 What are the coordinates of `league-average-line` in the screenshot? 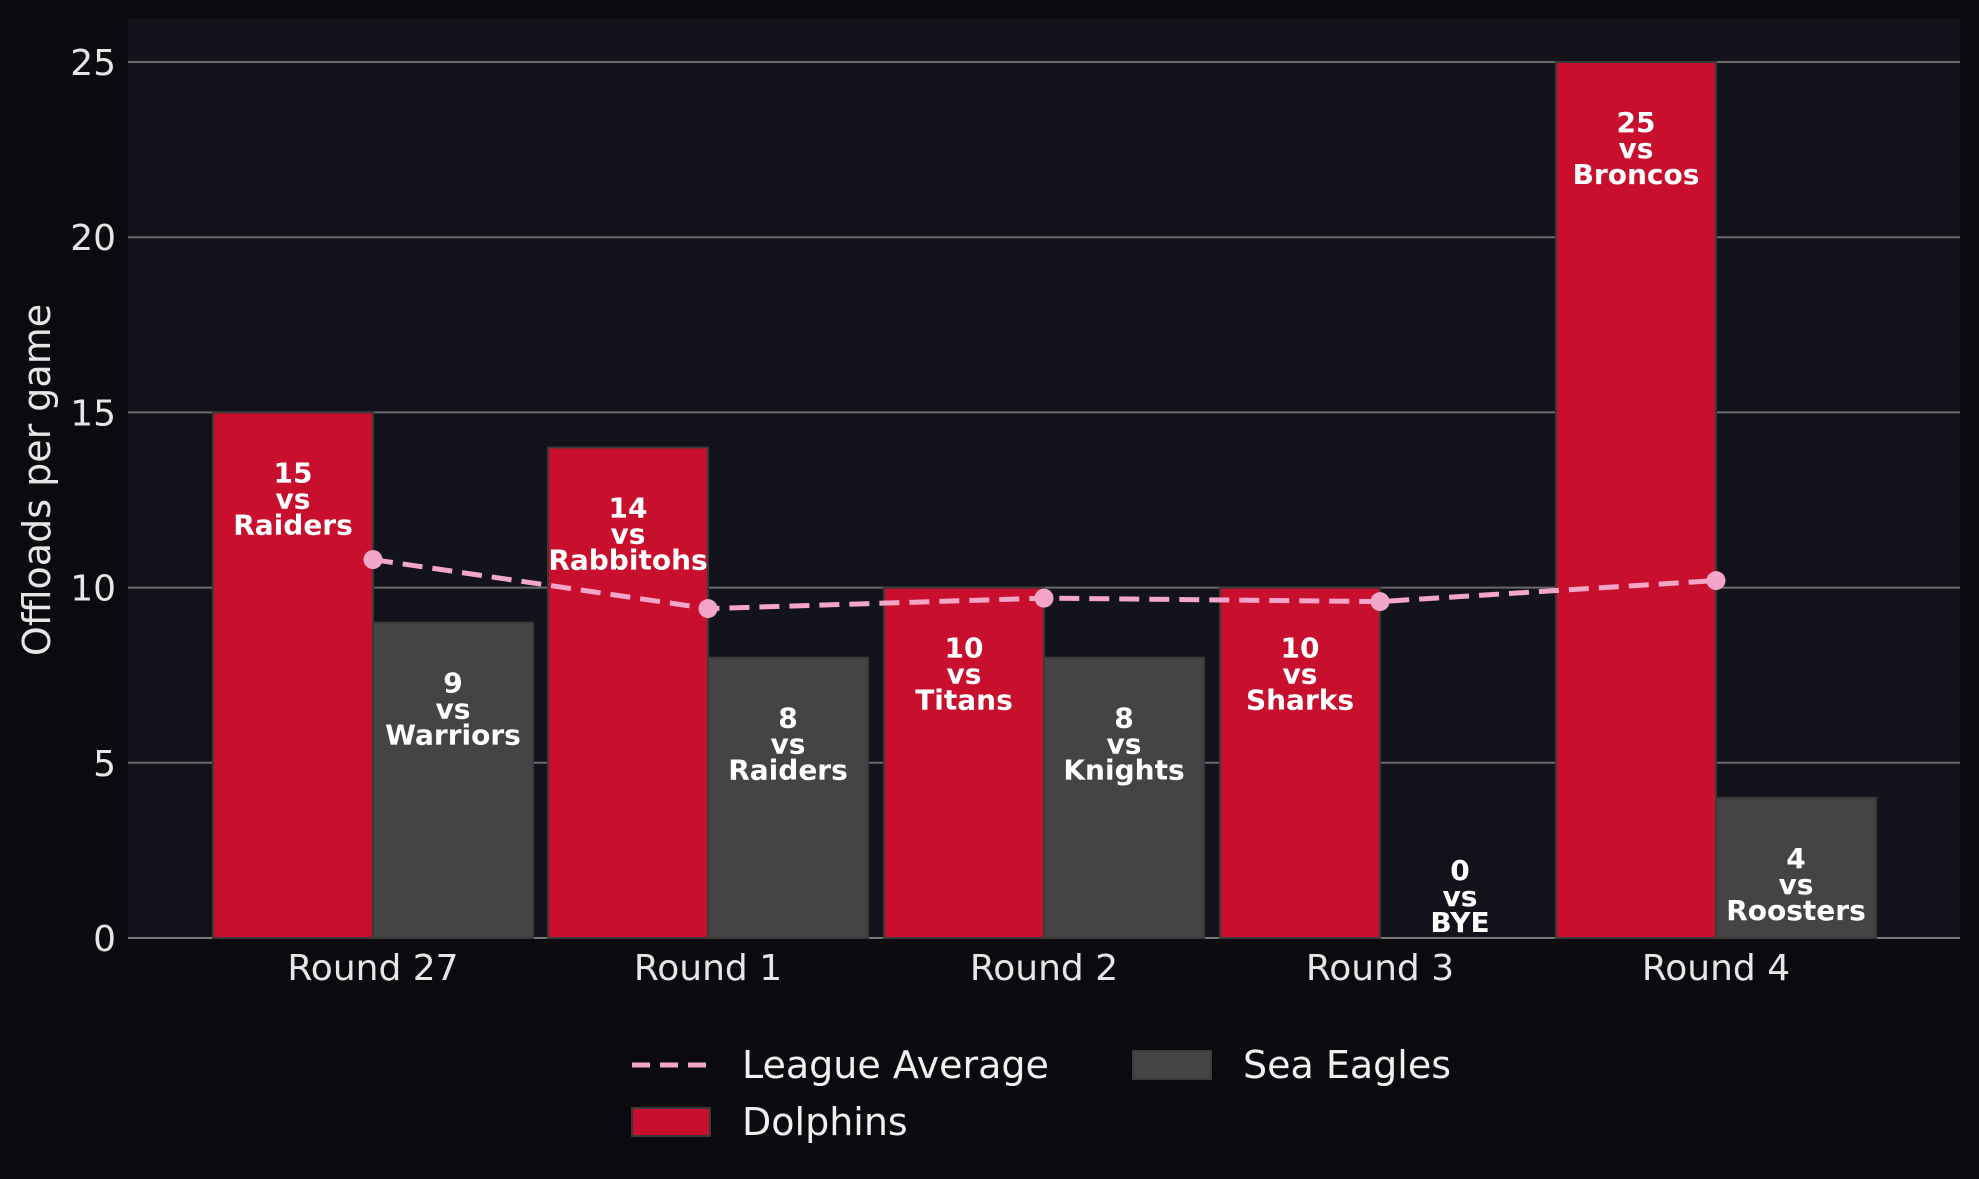 It's located at (1044, 584).